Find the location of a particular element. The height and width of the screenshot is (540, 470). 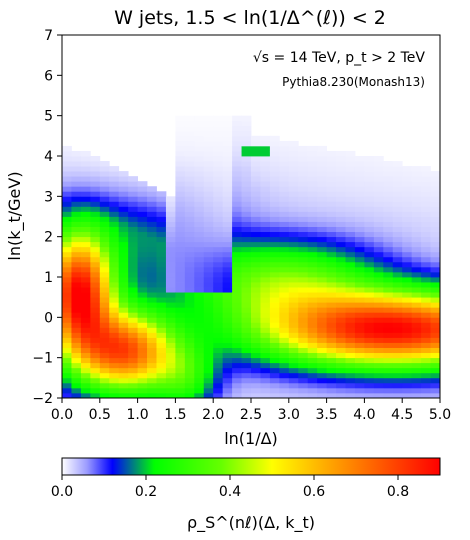

x-axis-label: ln(1/Δ) is located at coordinates (251, 438).